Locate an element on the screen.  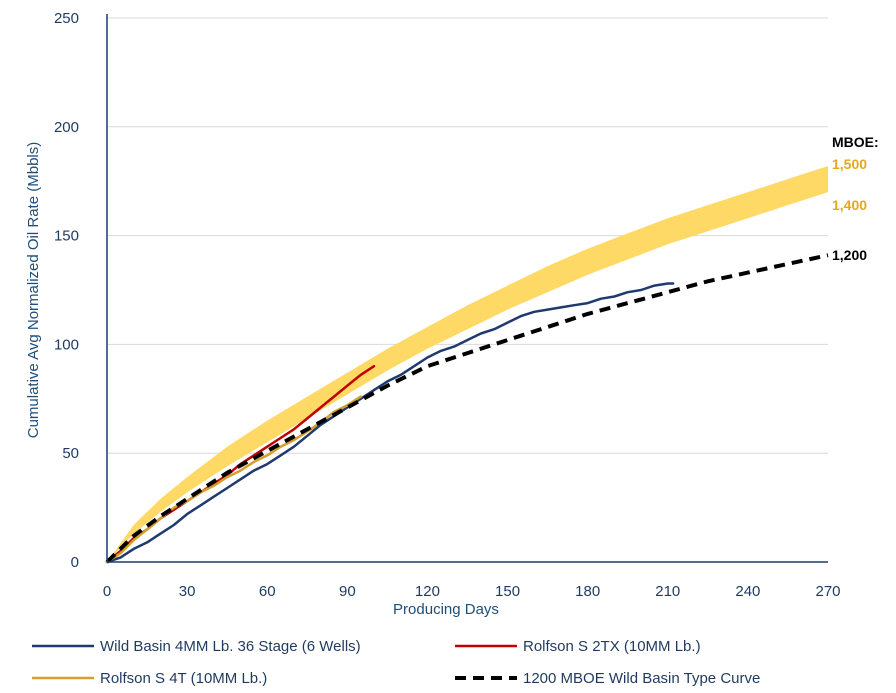
legend-label-0: Wild Basin 4MM Lb. 36 Stage (6 Wells) is located at coordinates (230, 646).